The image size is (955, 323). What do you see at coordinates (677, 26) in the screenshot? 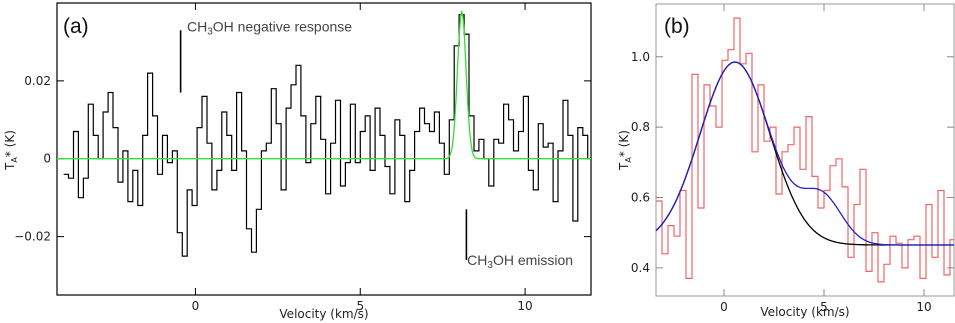
I see `panel-b-tag: (b)` at bounding box center [677, 26].